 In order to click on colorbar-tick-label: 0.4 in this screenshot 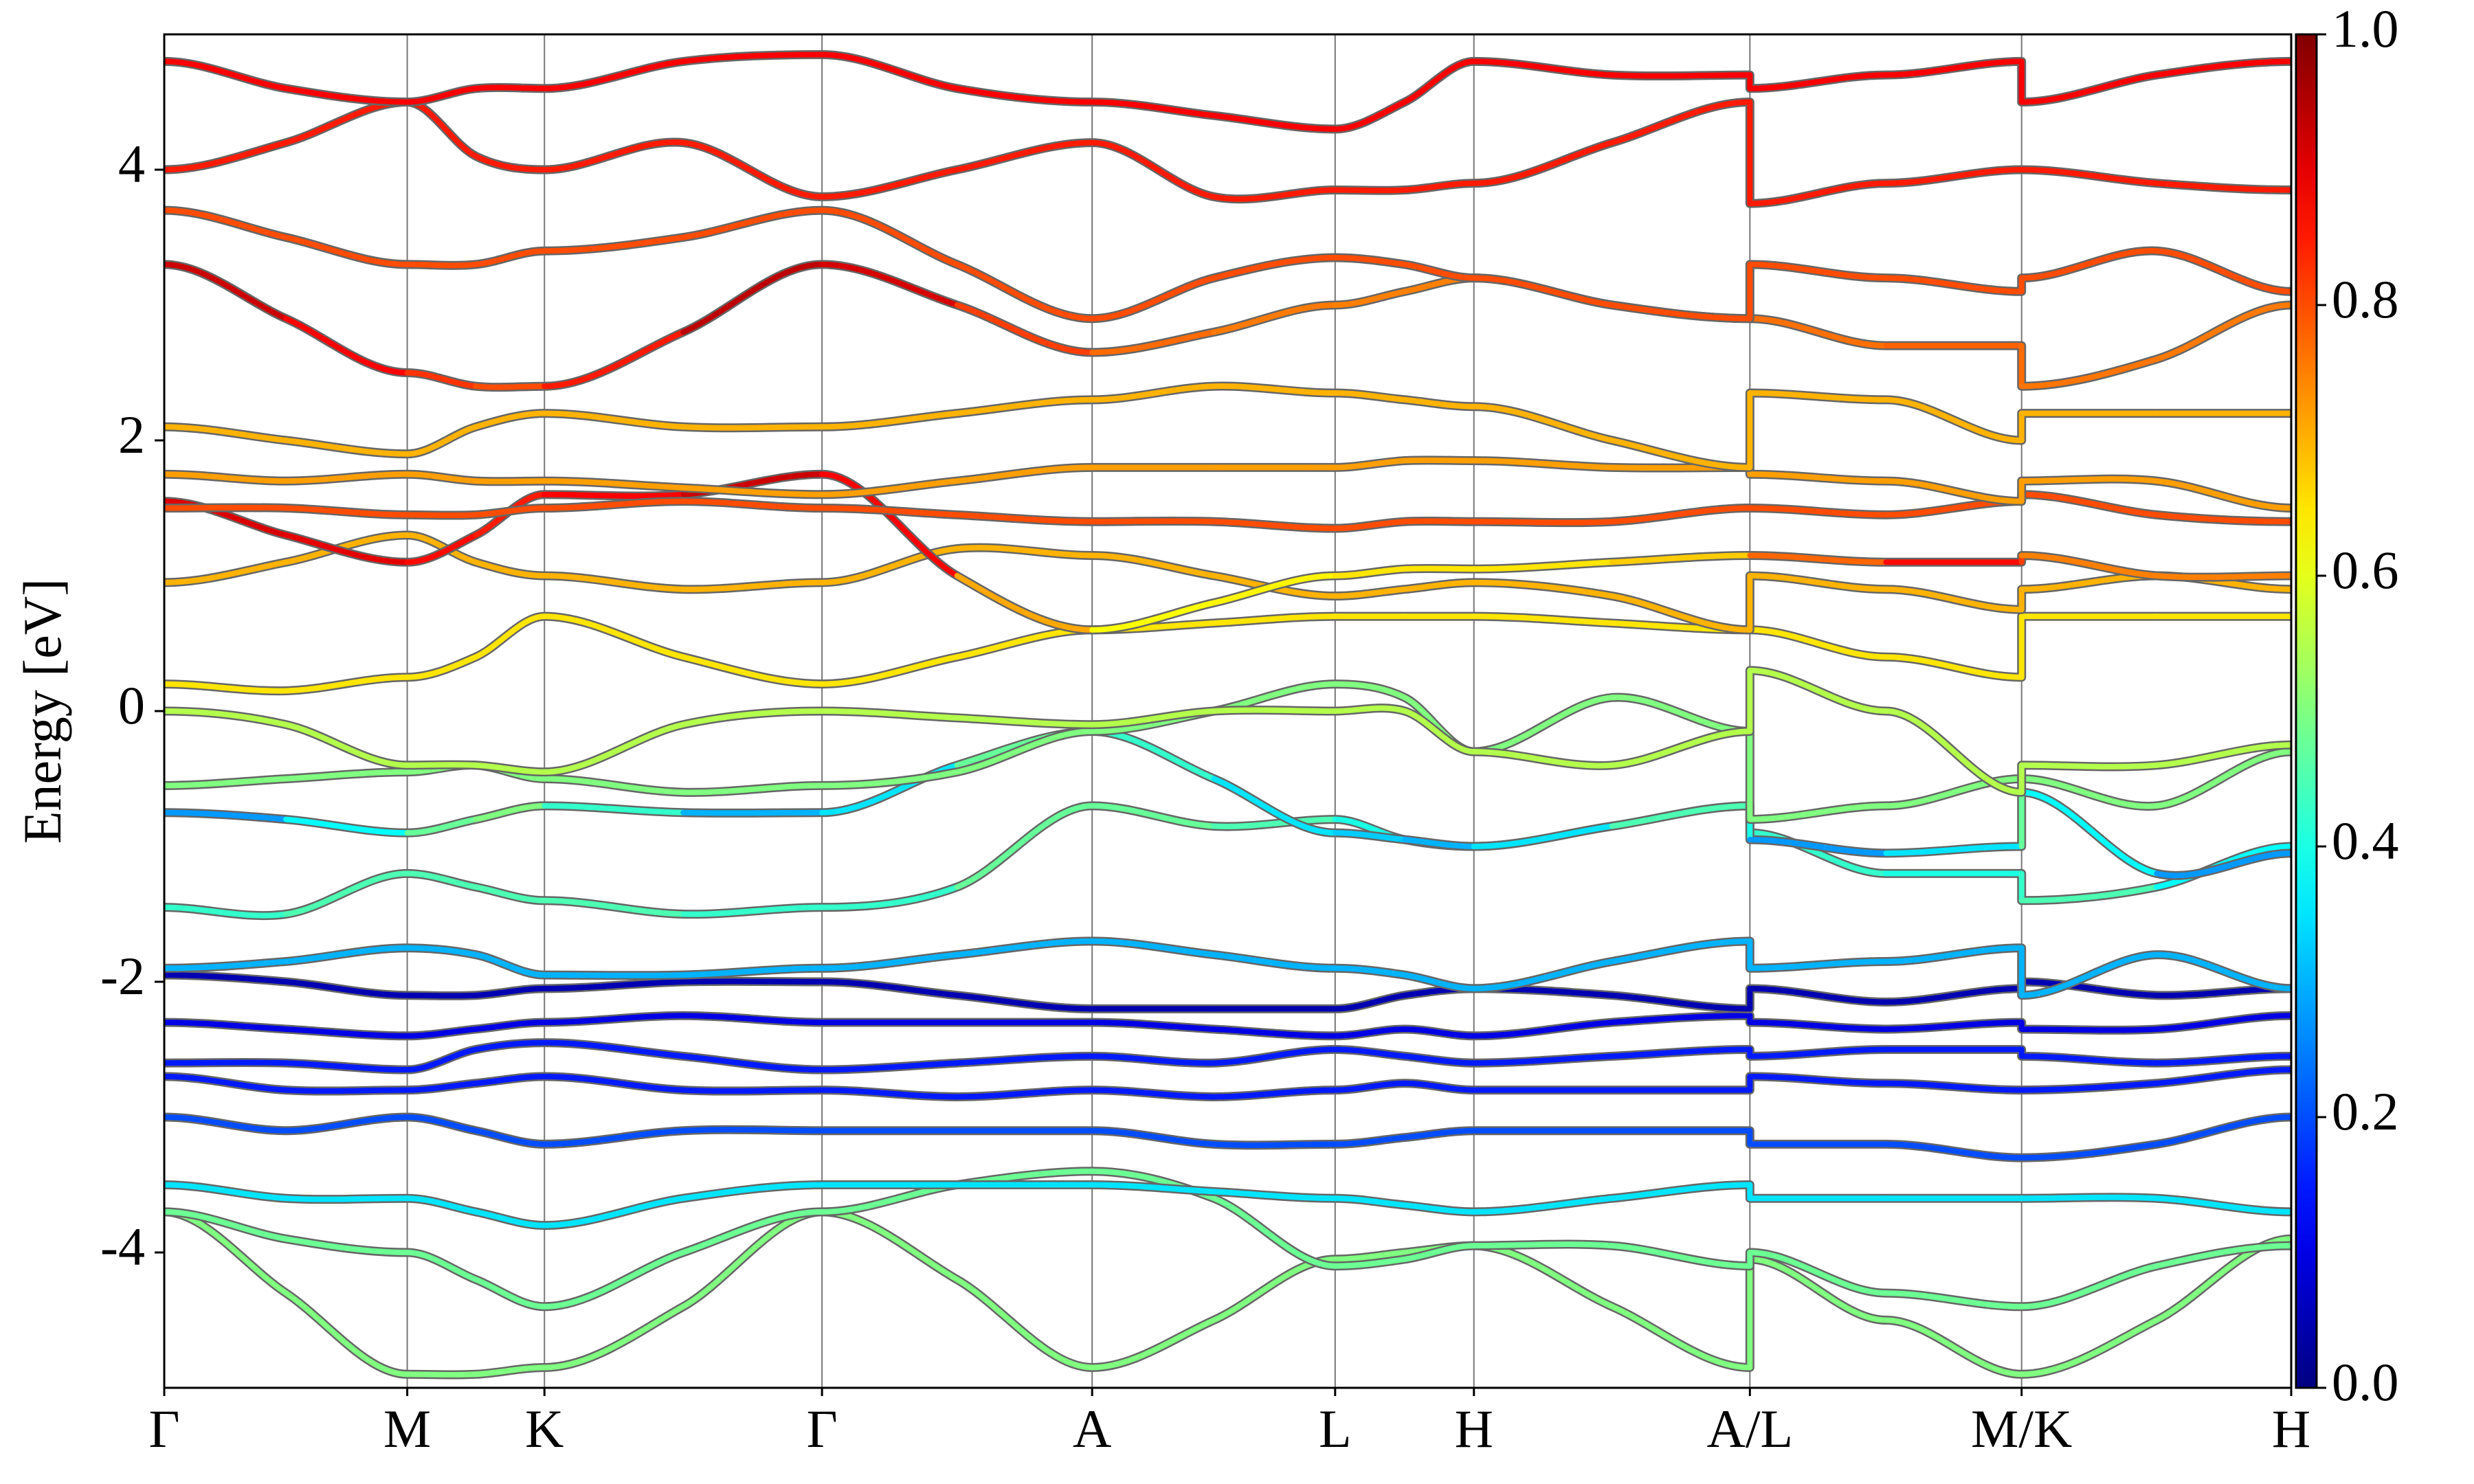, I will do `click(2365, 840)`.